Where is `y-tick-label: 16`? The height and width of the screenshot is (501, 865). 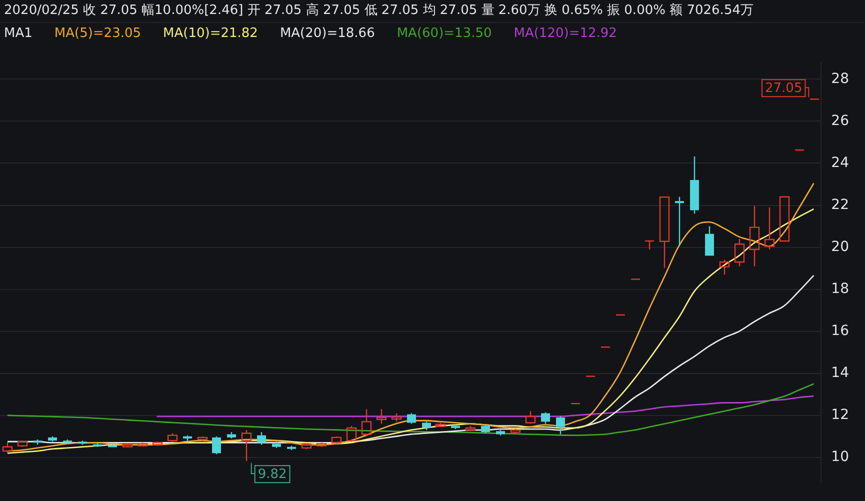
y-tick-label: 16 is located at coordinates (840, 330).